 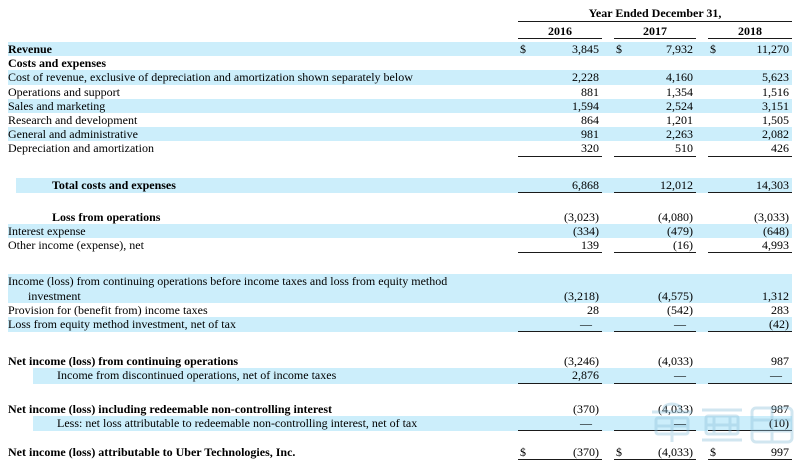 I want to click on table-row: Operations and support 881 1,354 1,516, so click(x=400, y=92).